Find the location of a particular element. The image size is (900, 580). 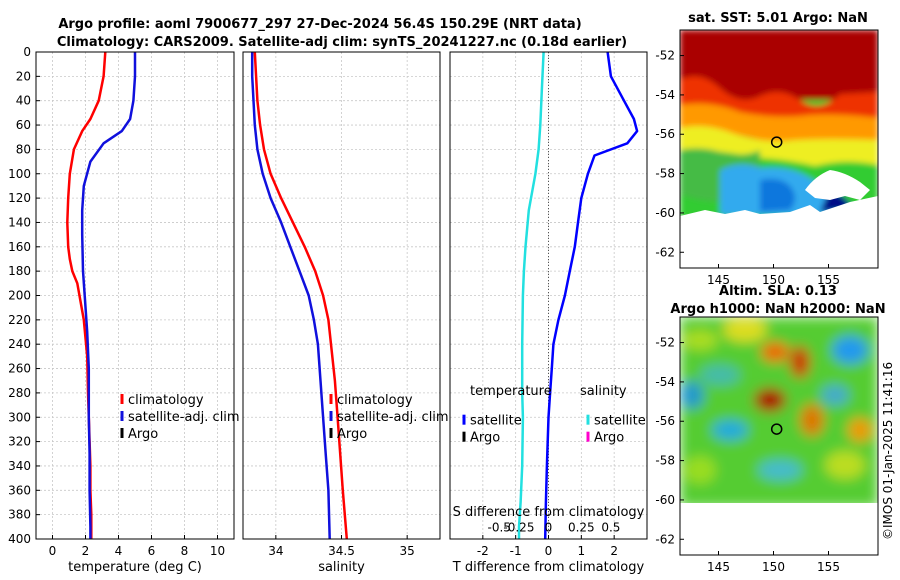

x-tick-label: -1 is located at coordinates (516, 551).